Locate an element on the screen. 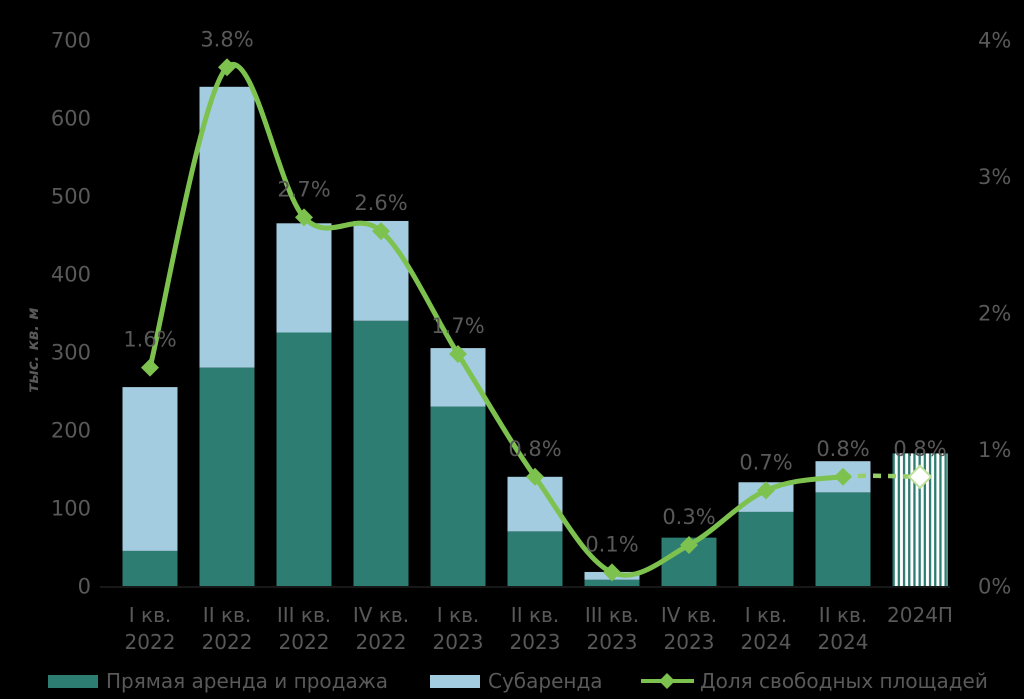 The image size is (1024, 699). right-tick-2%: 2% is located at coordinates (994, 313).